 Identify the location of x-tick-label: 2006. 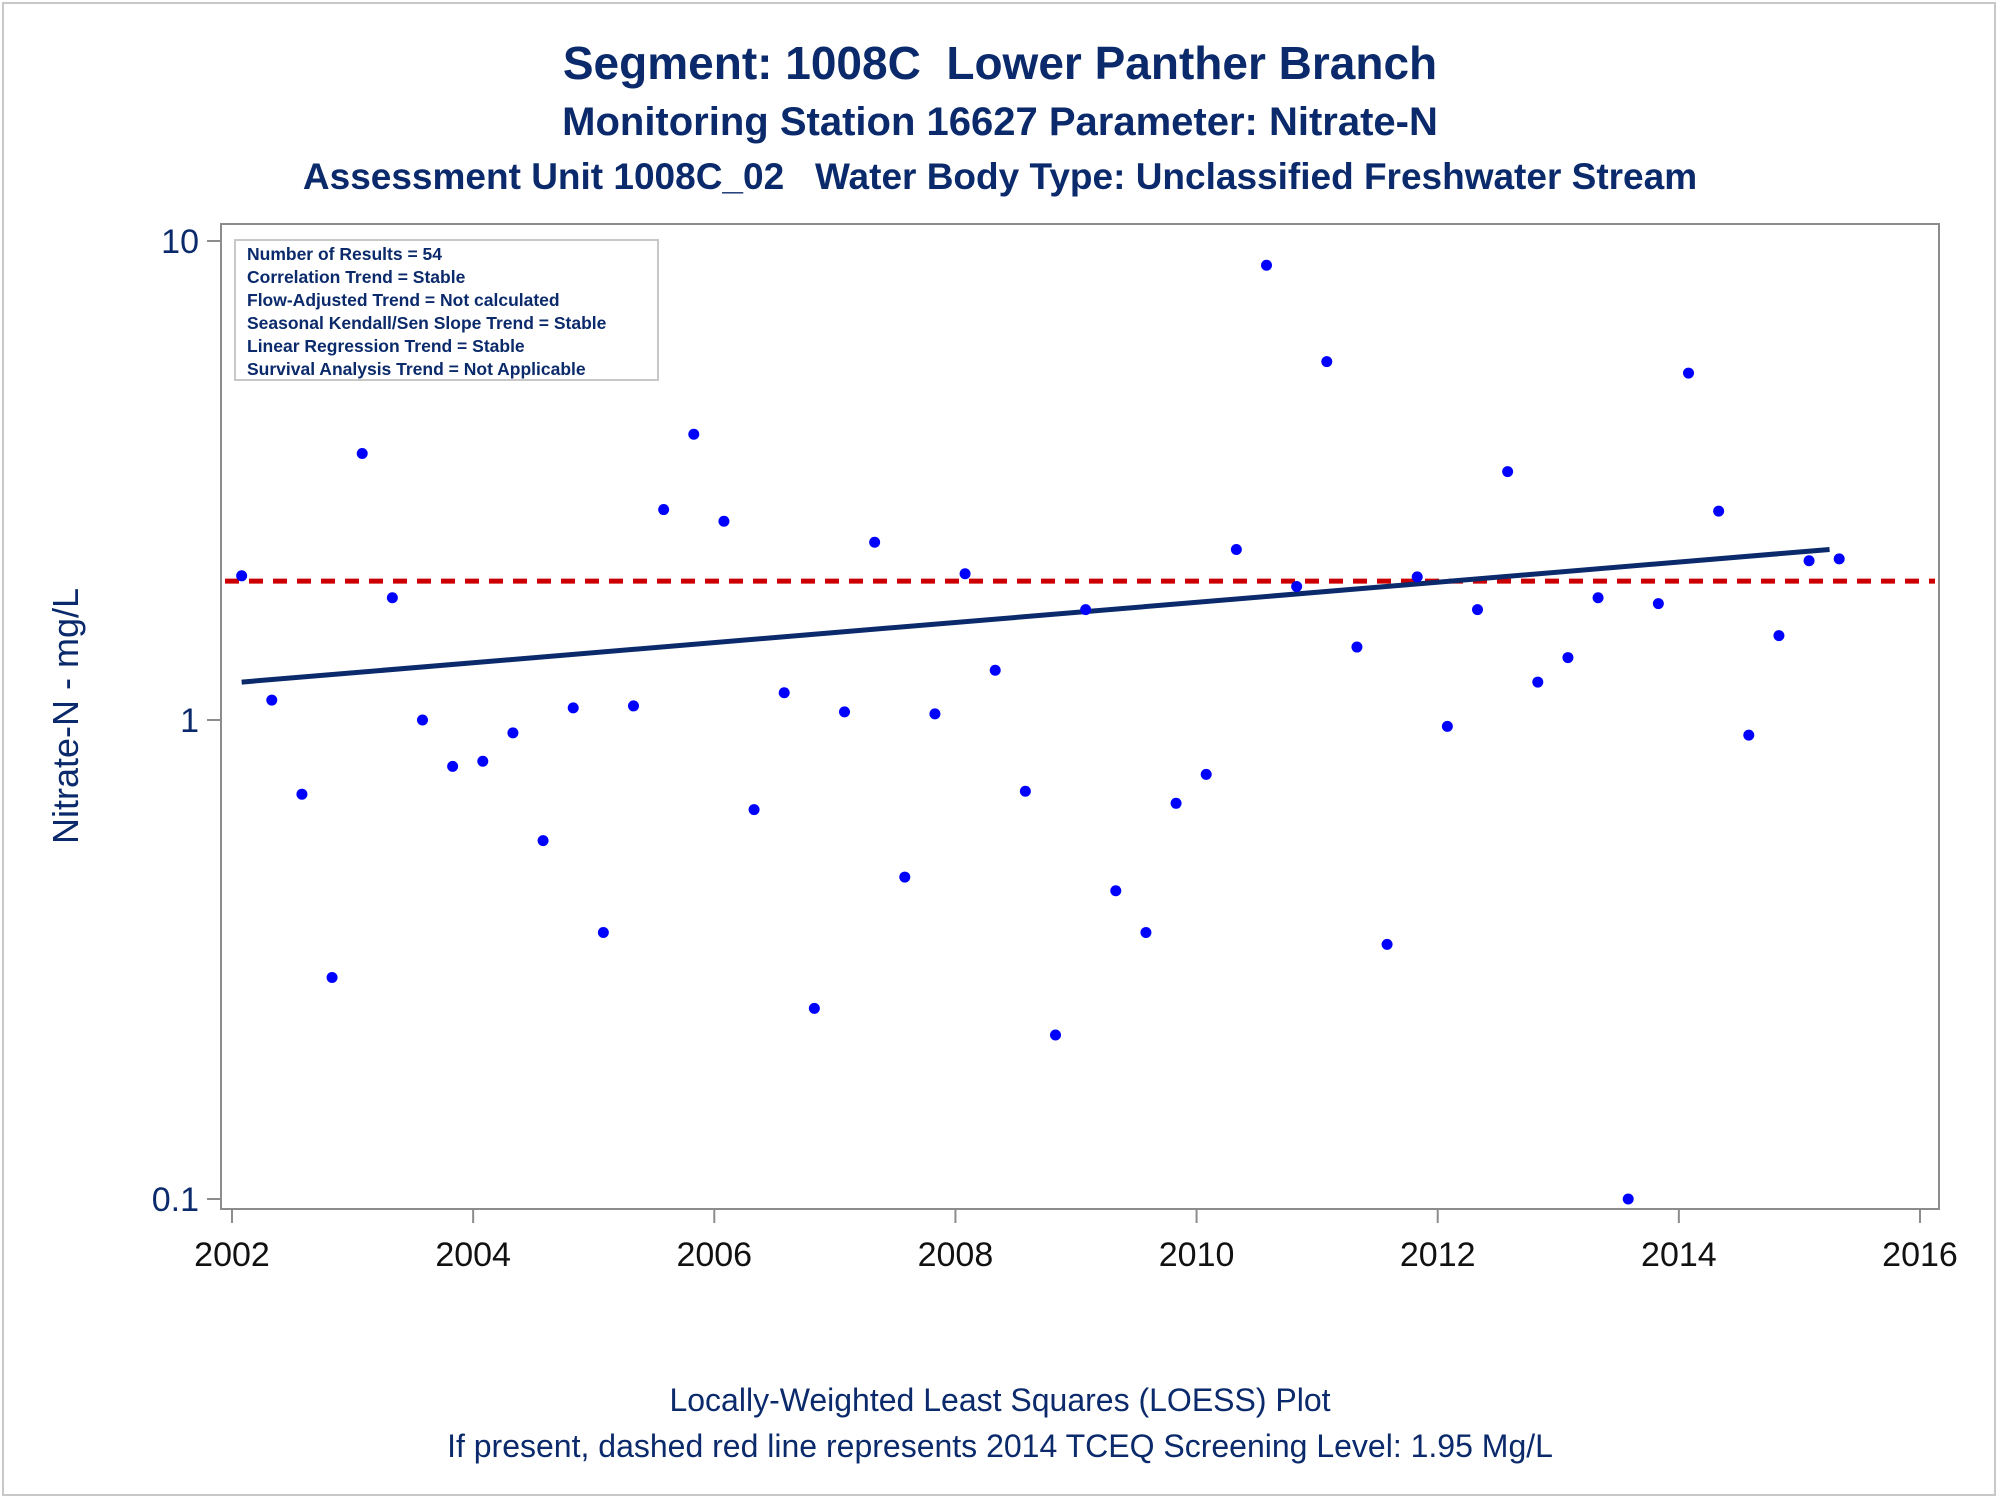
(714, 1255).